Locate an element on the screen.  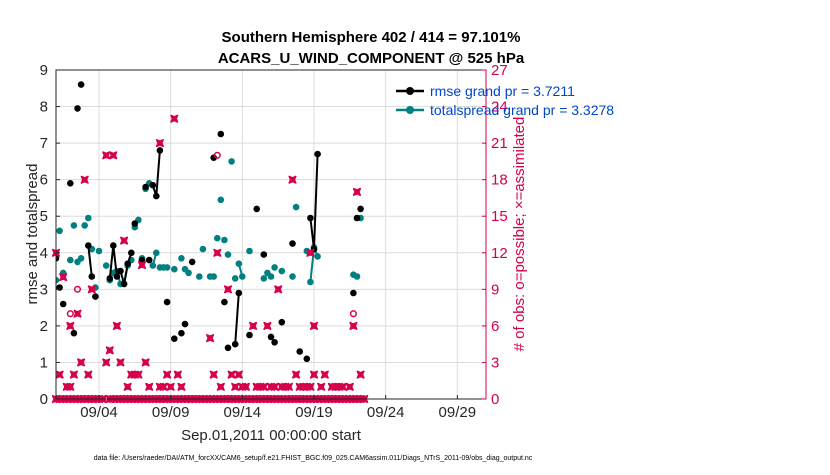
obs-possible-point is located at coordinates (217, 155).